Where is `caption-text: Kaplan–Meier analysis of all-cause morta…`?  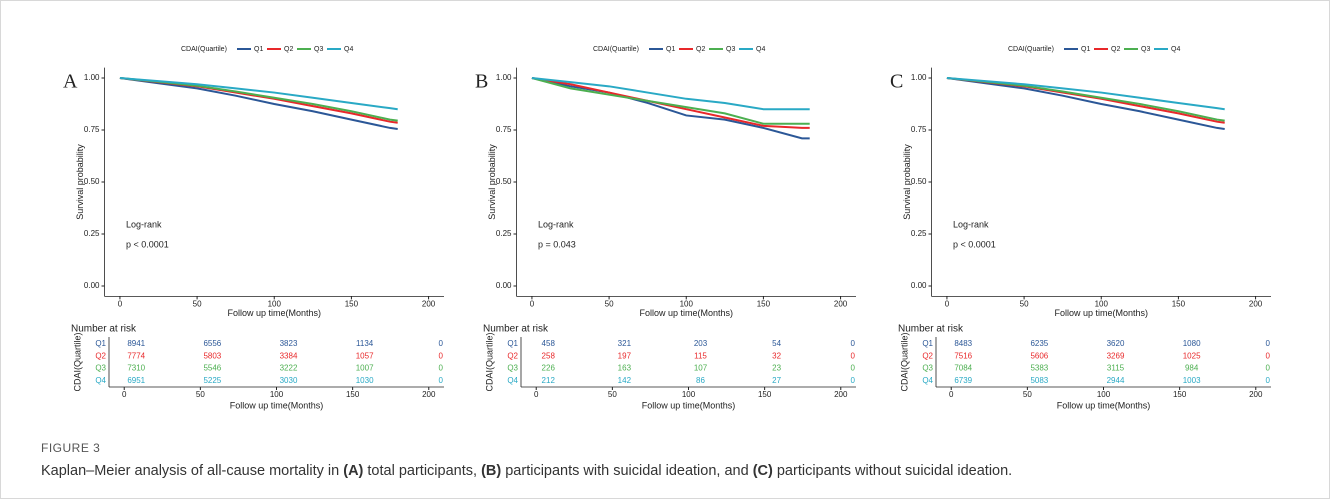 caption-text: Kaplan–Meier analysis of all-cause morta… is located at coordinates (190, 471).